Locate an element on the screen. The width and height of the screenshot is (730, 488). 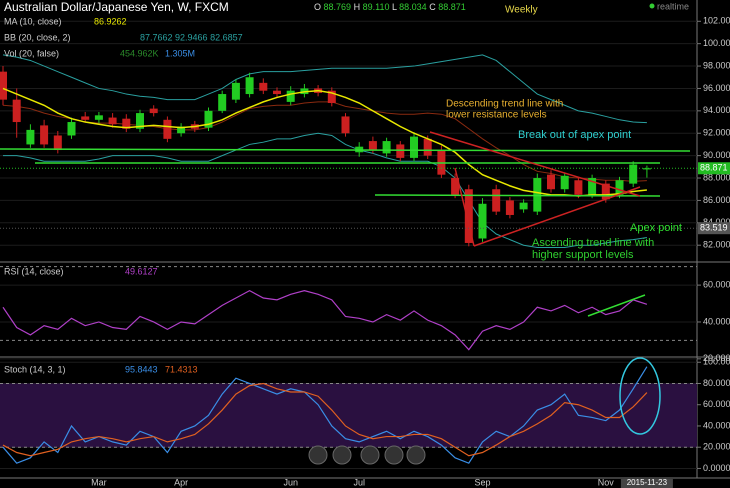
annotation: Break out of apex point is located at coordinates (574, 135).